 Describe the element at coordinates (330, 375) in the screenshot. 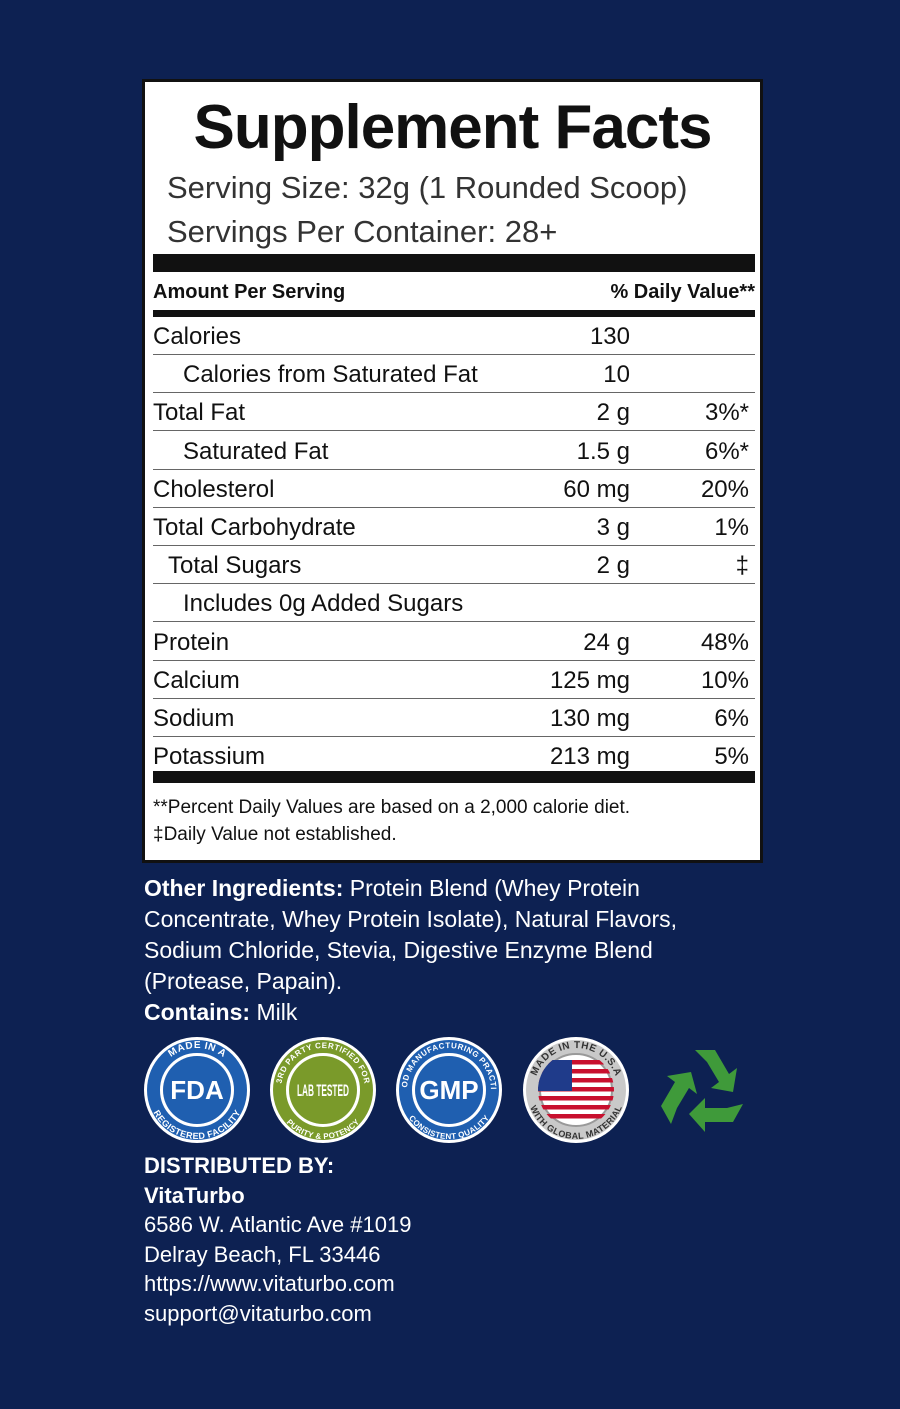

I see `nutrient-name: Calories from Saturated Fat` at that location.